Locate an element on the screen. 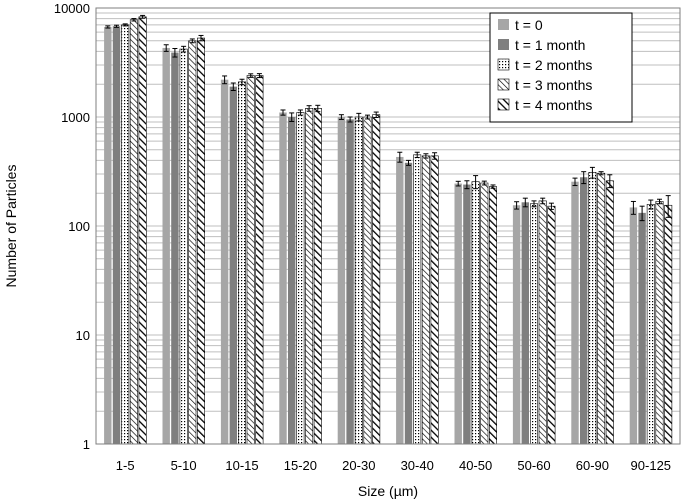  y-tick-label: 10000 is located at coordinates (72, 8).